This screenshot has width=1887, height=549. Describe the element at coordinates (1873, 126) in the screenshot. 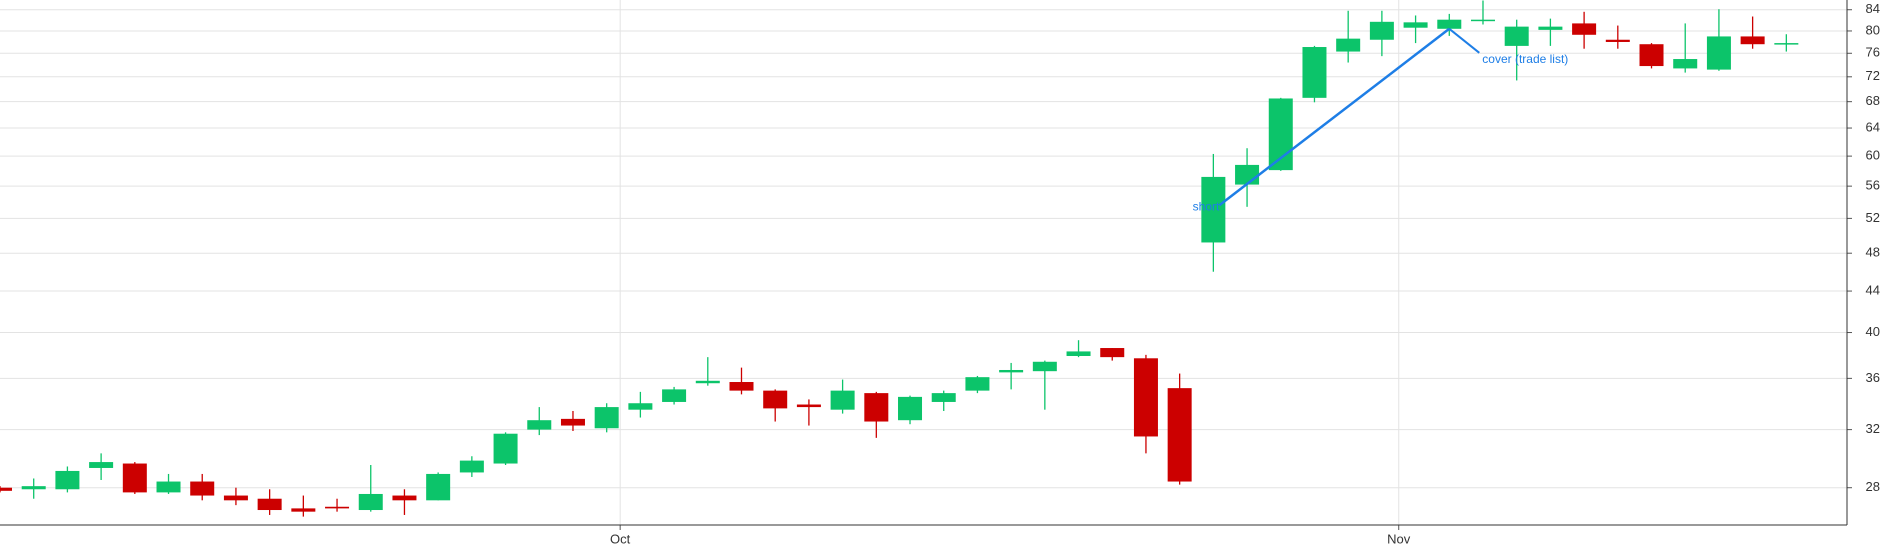

I see `y-tick-label: 64` at that location.